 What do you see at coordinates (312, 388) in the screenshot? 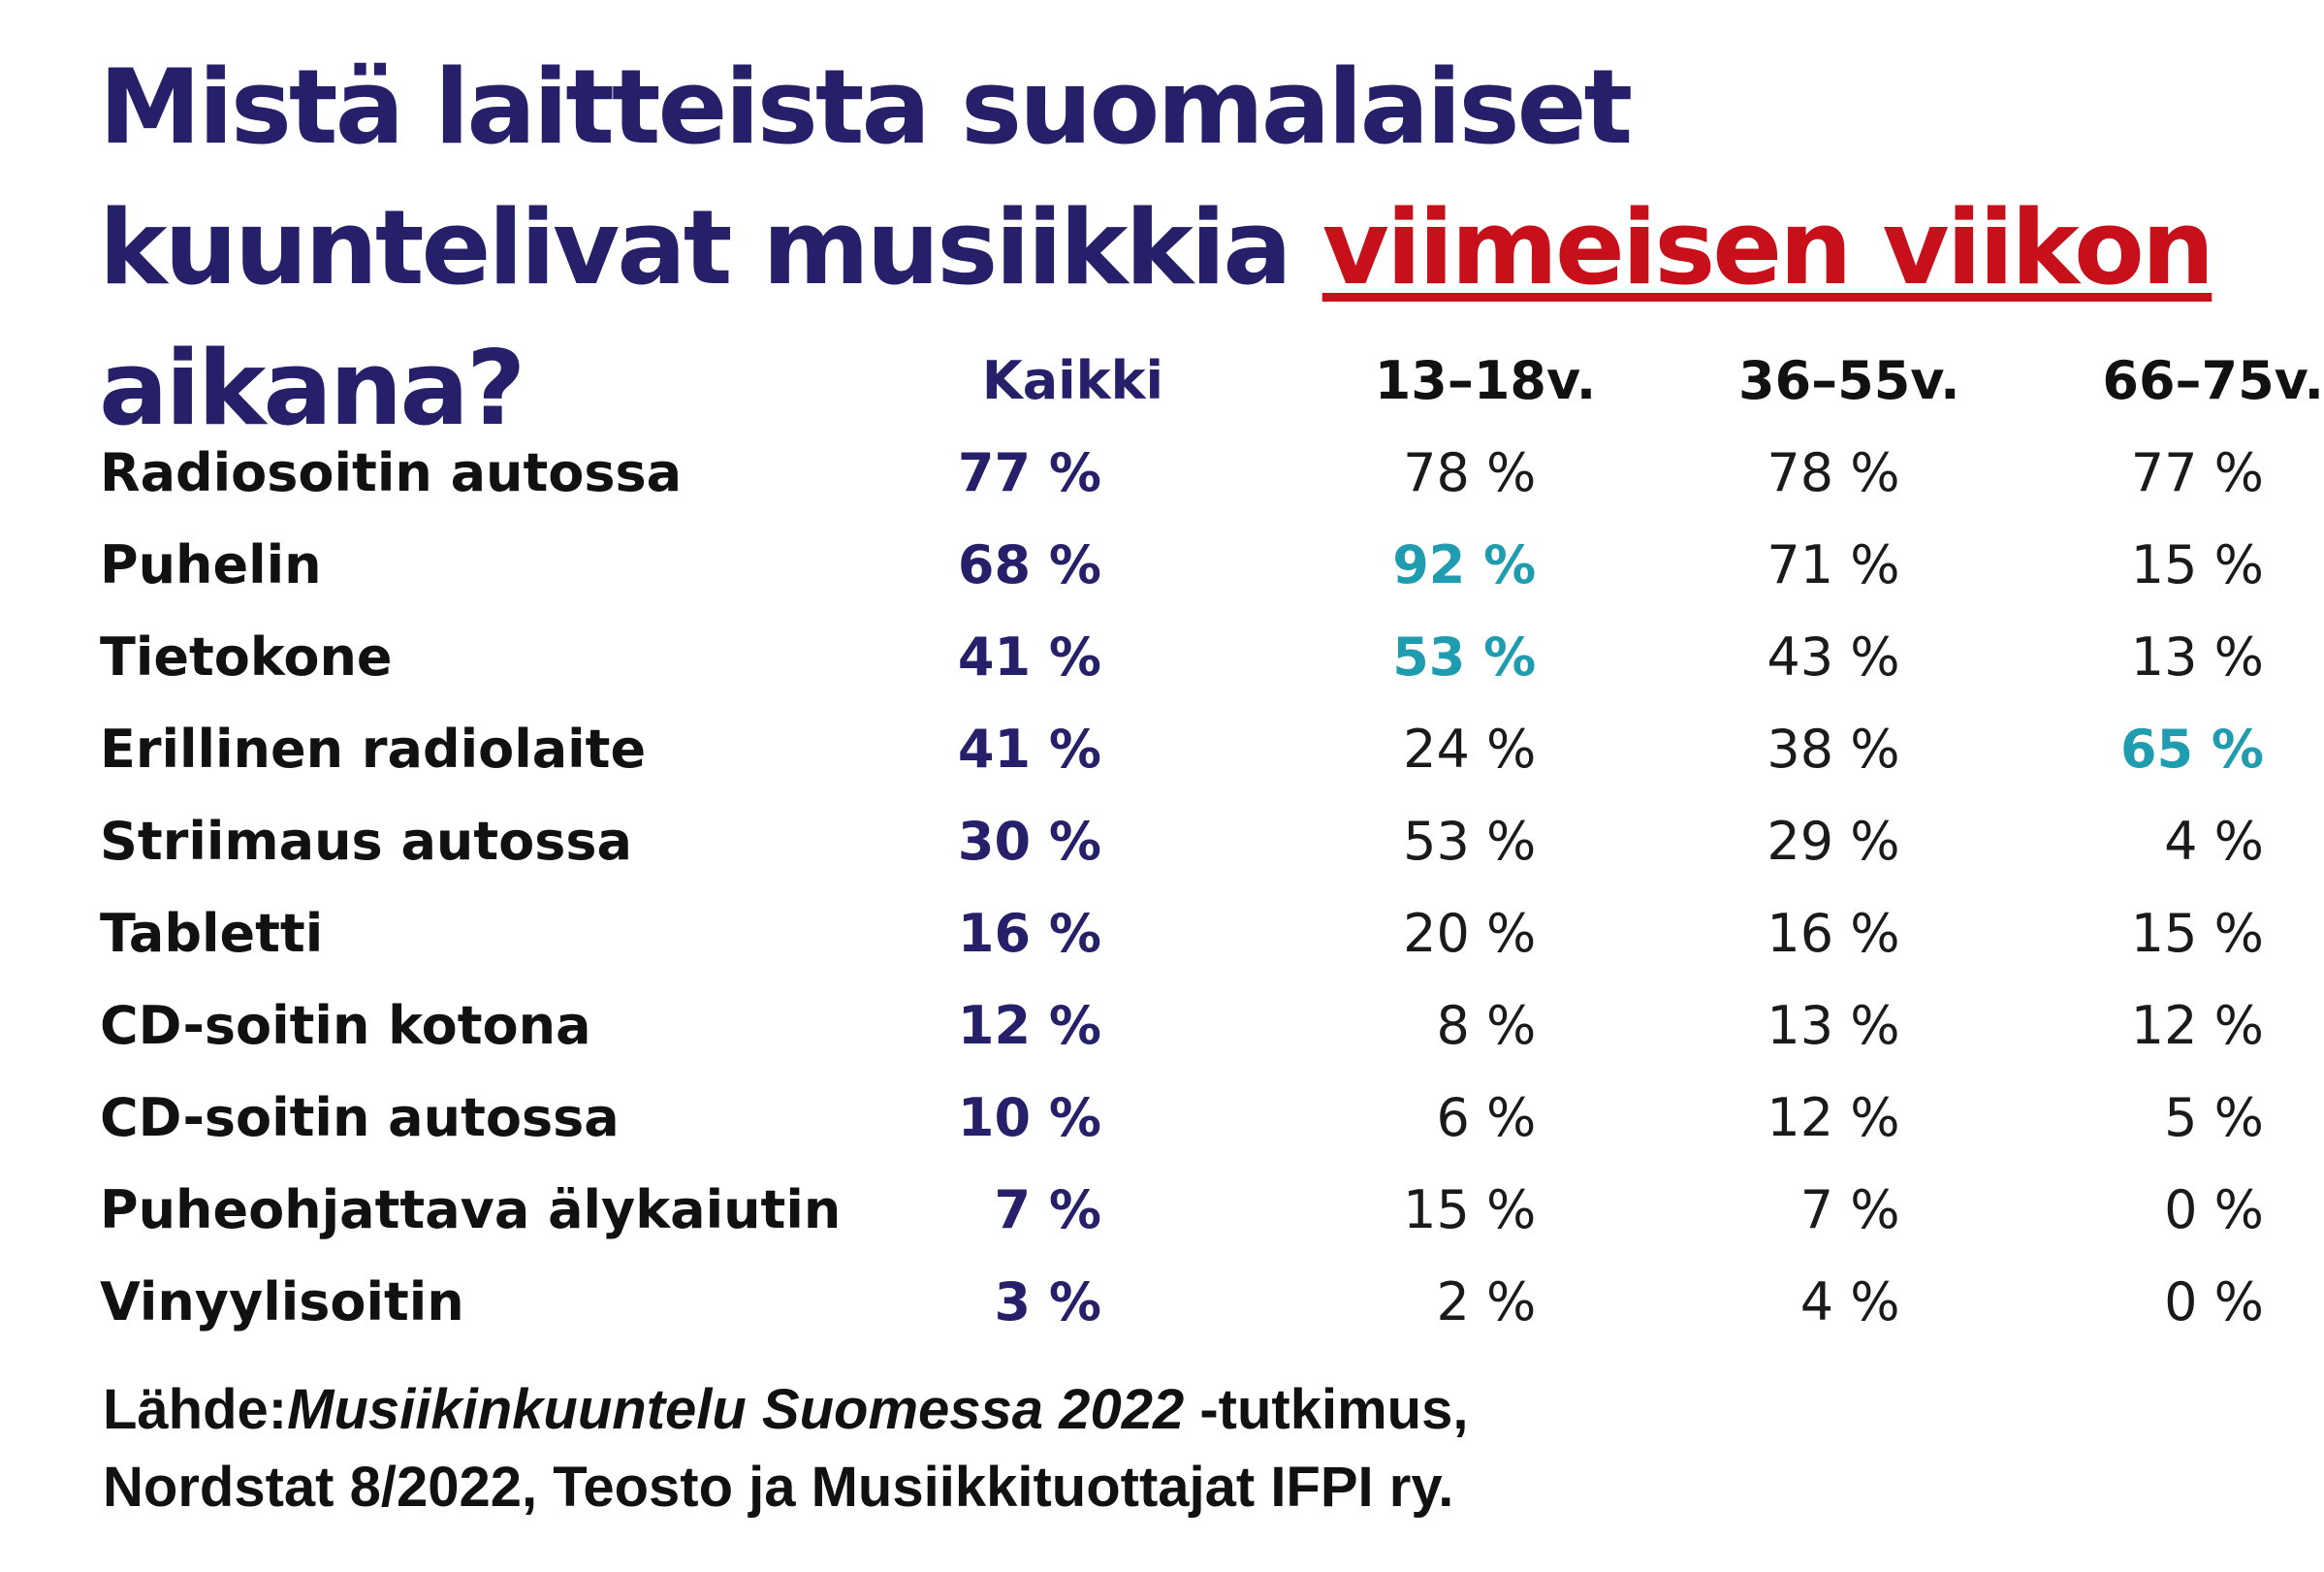
I see `title-part2: aikana?` at bounding box center [312, 388].